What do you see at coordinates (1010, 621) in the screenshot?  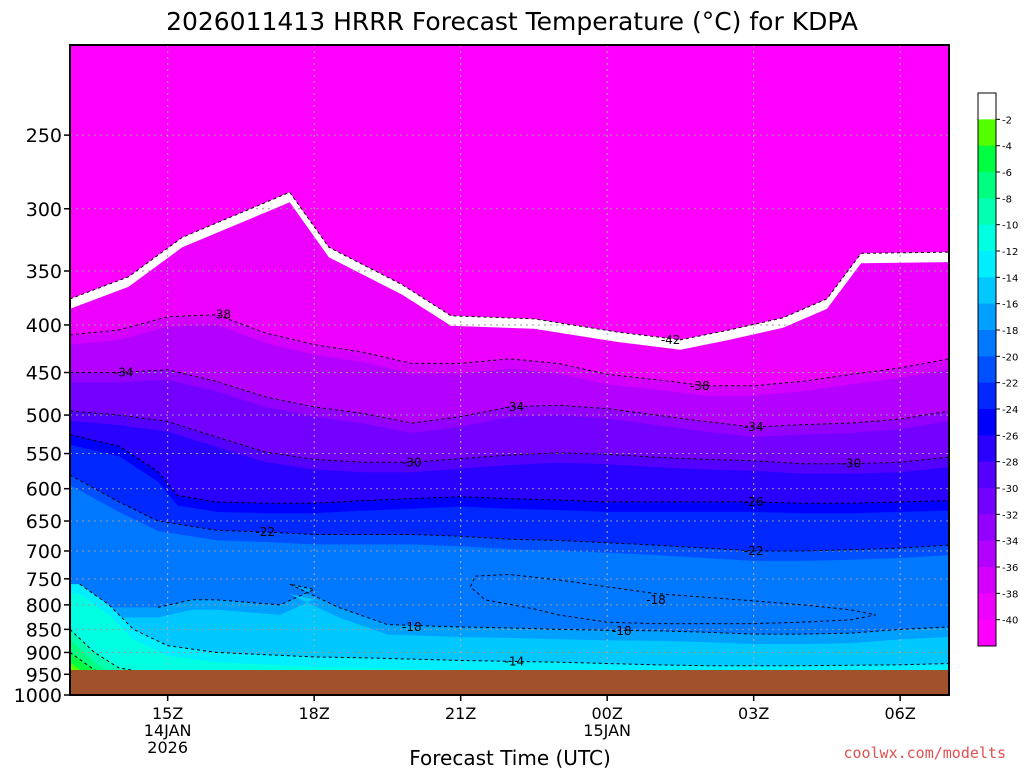 I see `colorbar-label: -40` at bounding box center [1010, 621].